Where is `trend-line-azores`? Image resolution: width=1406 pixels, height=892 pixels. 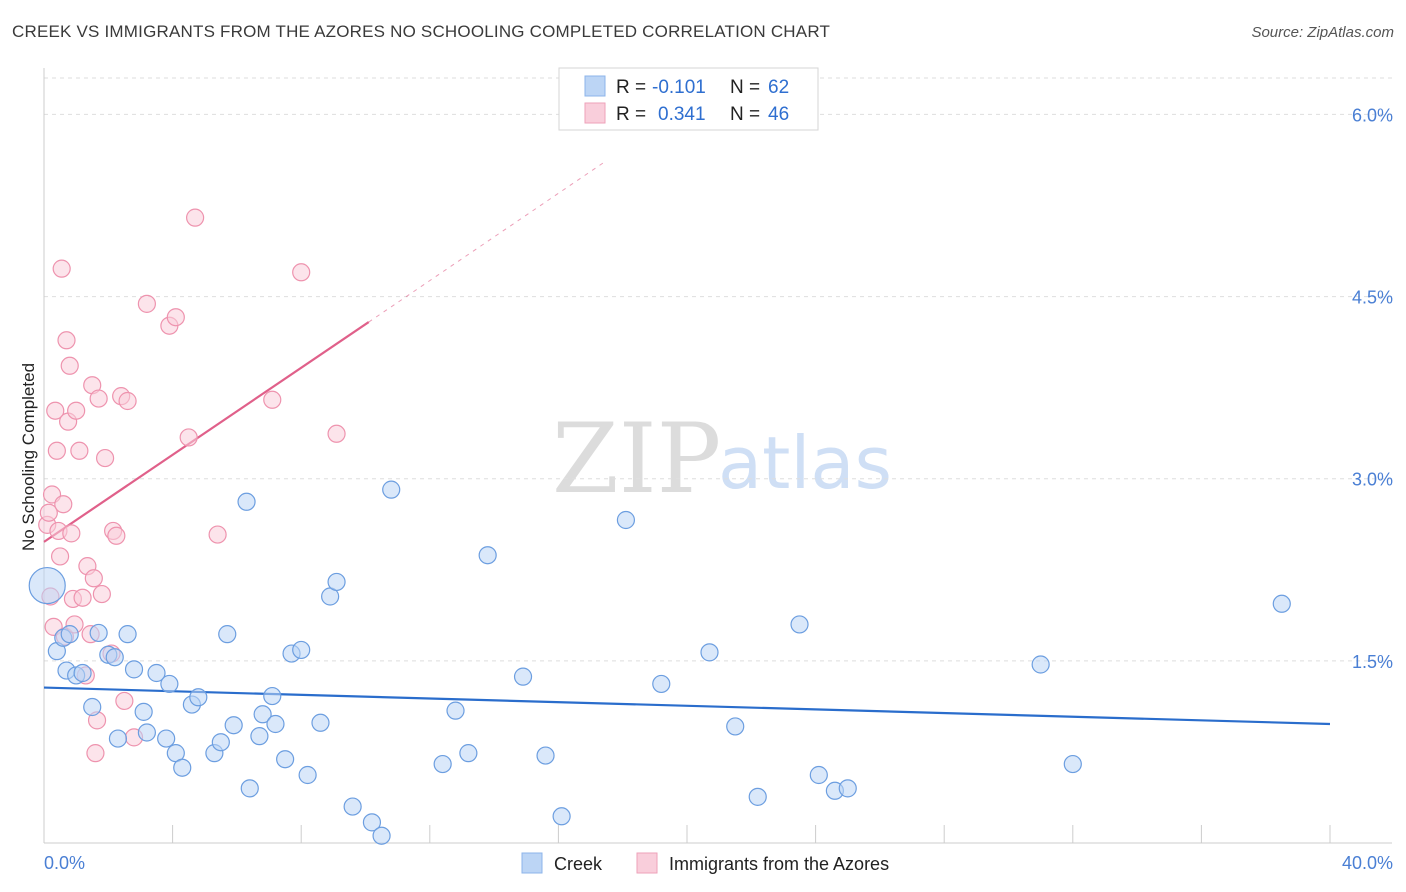 trend-line-azores is located at coordinates (206, 432).